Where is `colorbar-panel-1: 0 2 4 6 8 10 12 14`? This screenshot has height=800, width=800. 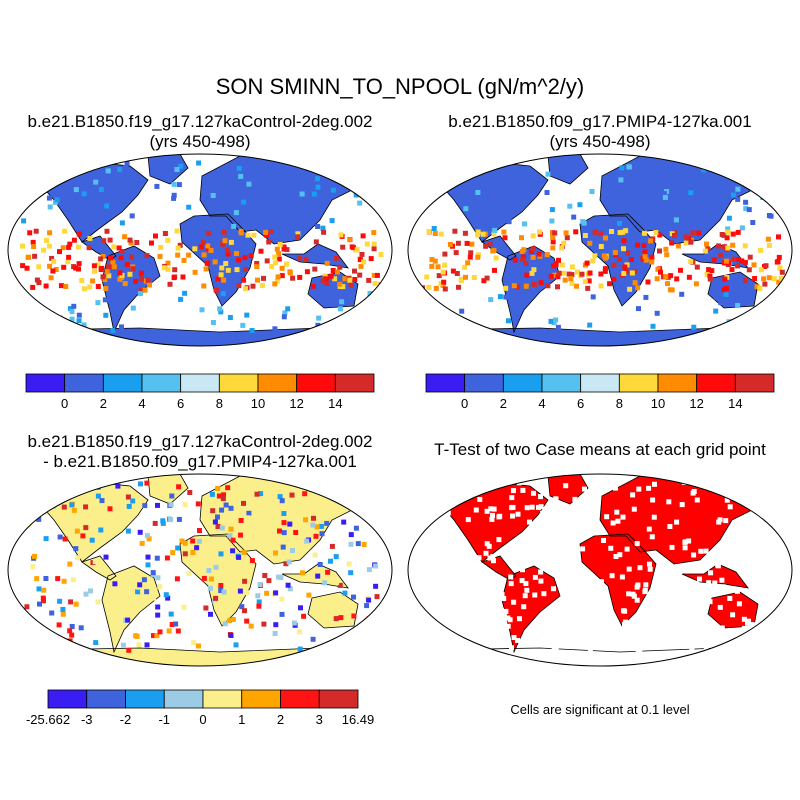 colorbar-panel-1: 0 2 4 6 8 10 12 14 is located at coordinates (200, 392).